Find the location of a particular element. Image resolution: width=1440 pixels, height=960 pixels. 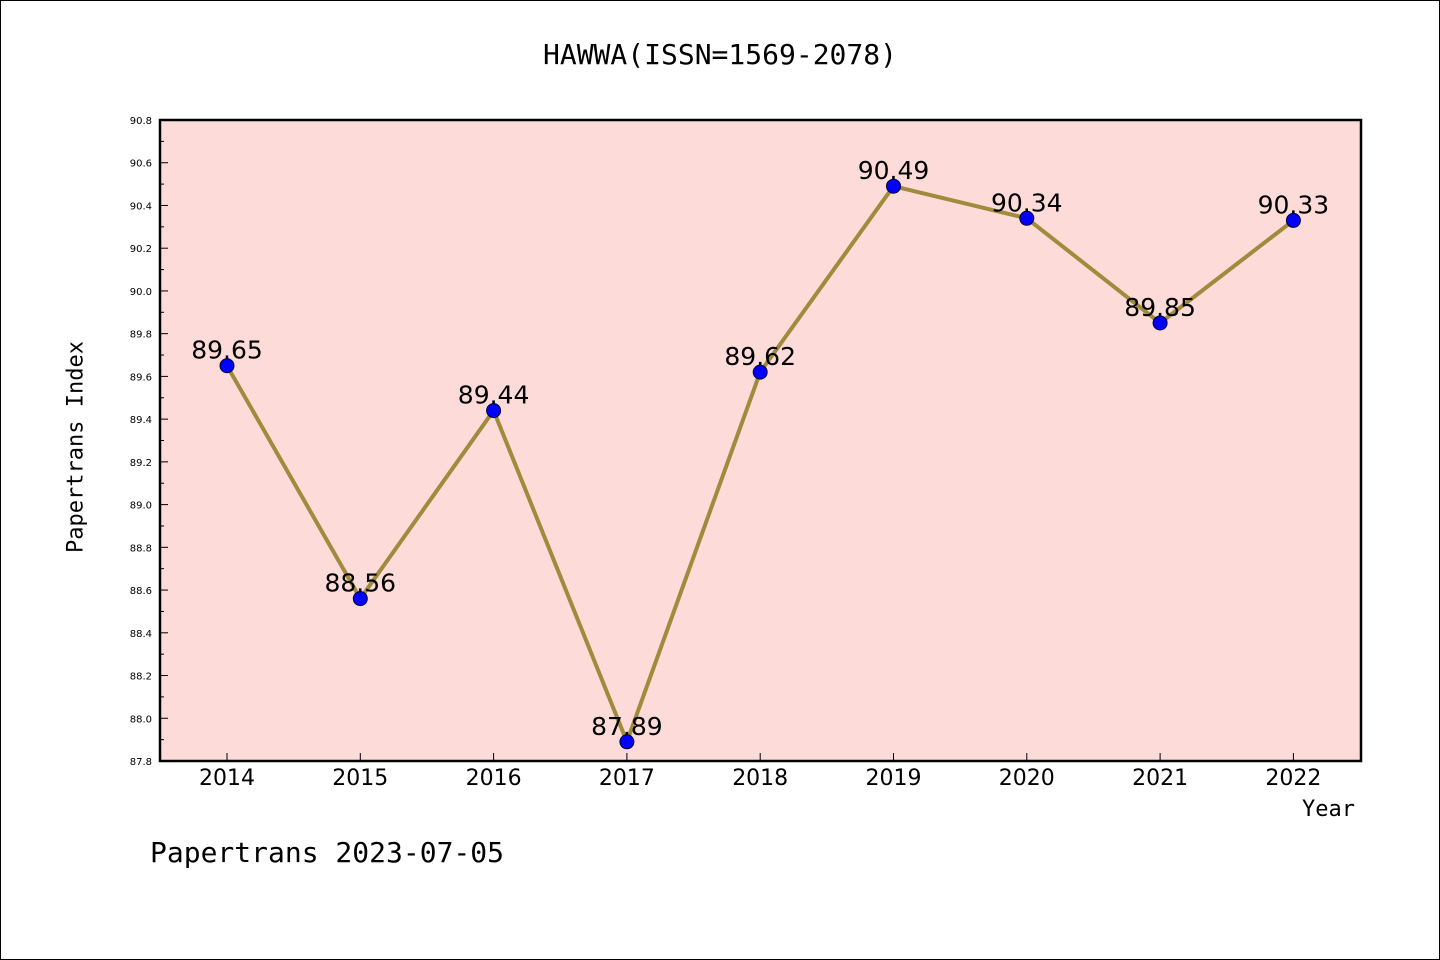

x-tick-label: 2019 is located at coordinates (894, 778).